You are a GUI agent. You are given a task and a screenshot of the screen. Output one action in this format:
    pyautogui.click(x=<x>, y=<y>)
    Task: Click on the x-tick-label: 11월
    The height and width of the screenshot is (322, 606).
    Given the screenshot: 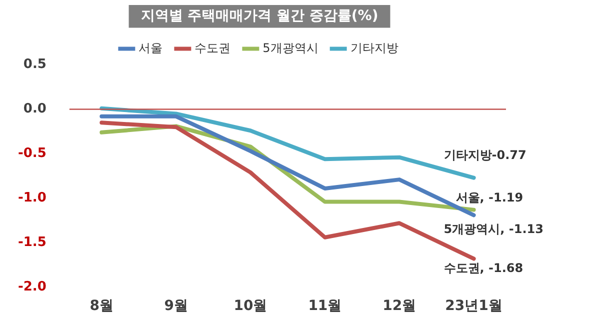 What is the action you would take?
    pyautogui.click(x=325, y=306)
    